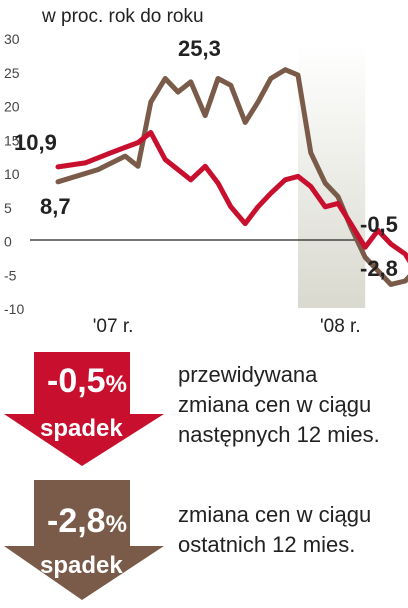 The width and height of the screenshot is (408, 608). What do you see at coordinates (81, 565) in the screenshot?
I see `actual-label: spadek` at bounding box center [81, 565].